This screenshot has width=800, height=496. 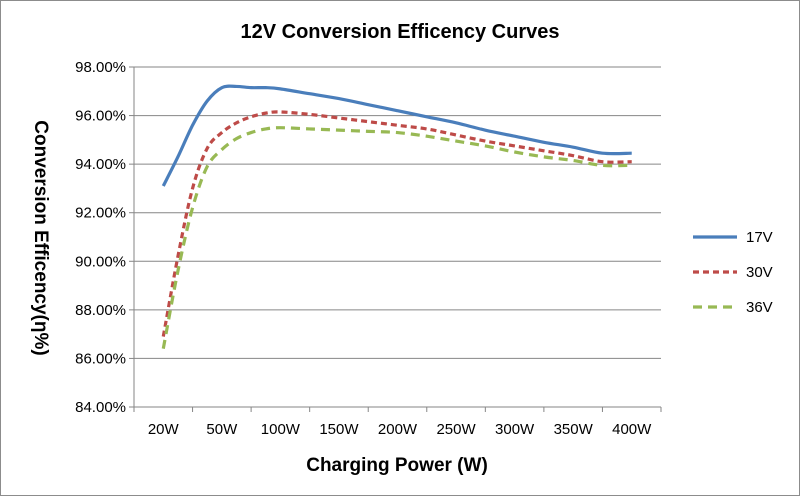 What do you see at coordinates (100, 261) in the screenshot?
I see `y-tick-label: 90.00%` at bounding box center [100, 261].